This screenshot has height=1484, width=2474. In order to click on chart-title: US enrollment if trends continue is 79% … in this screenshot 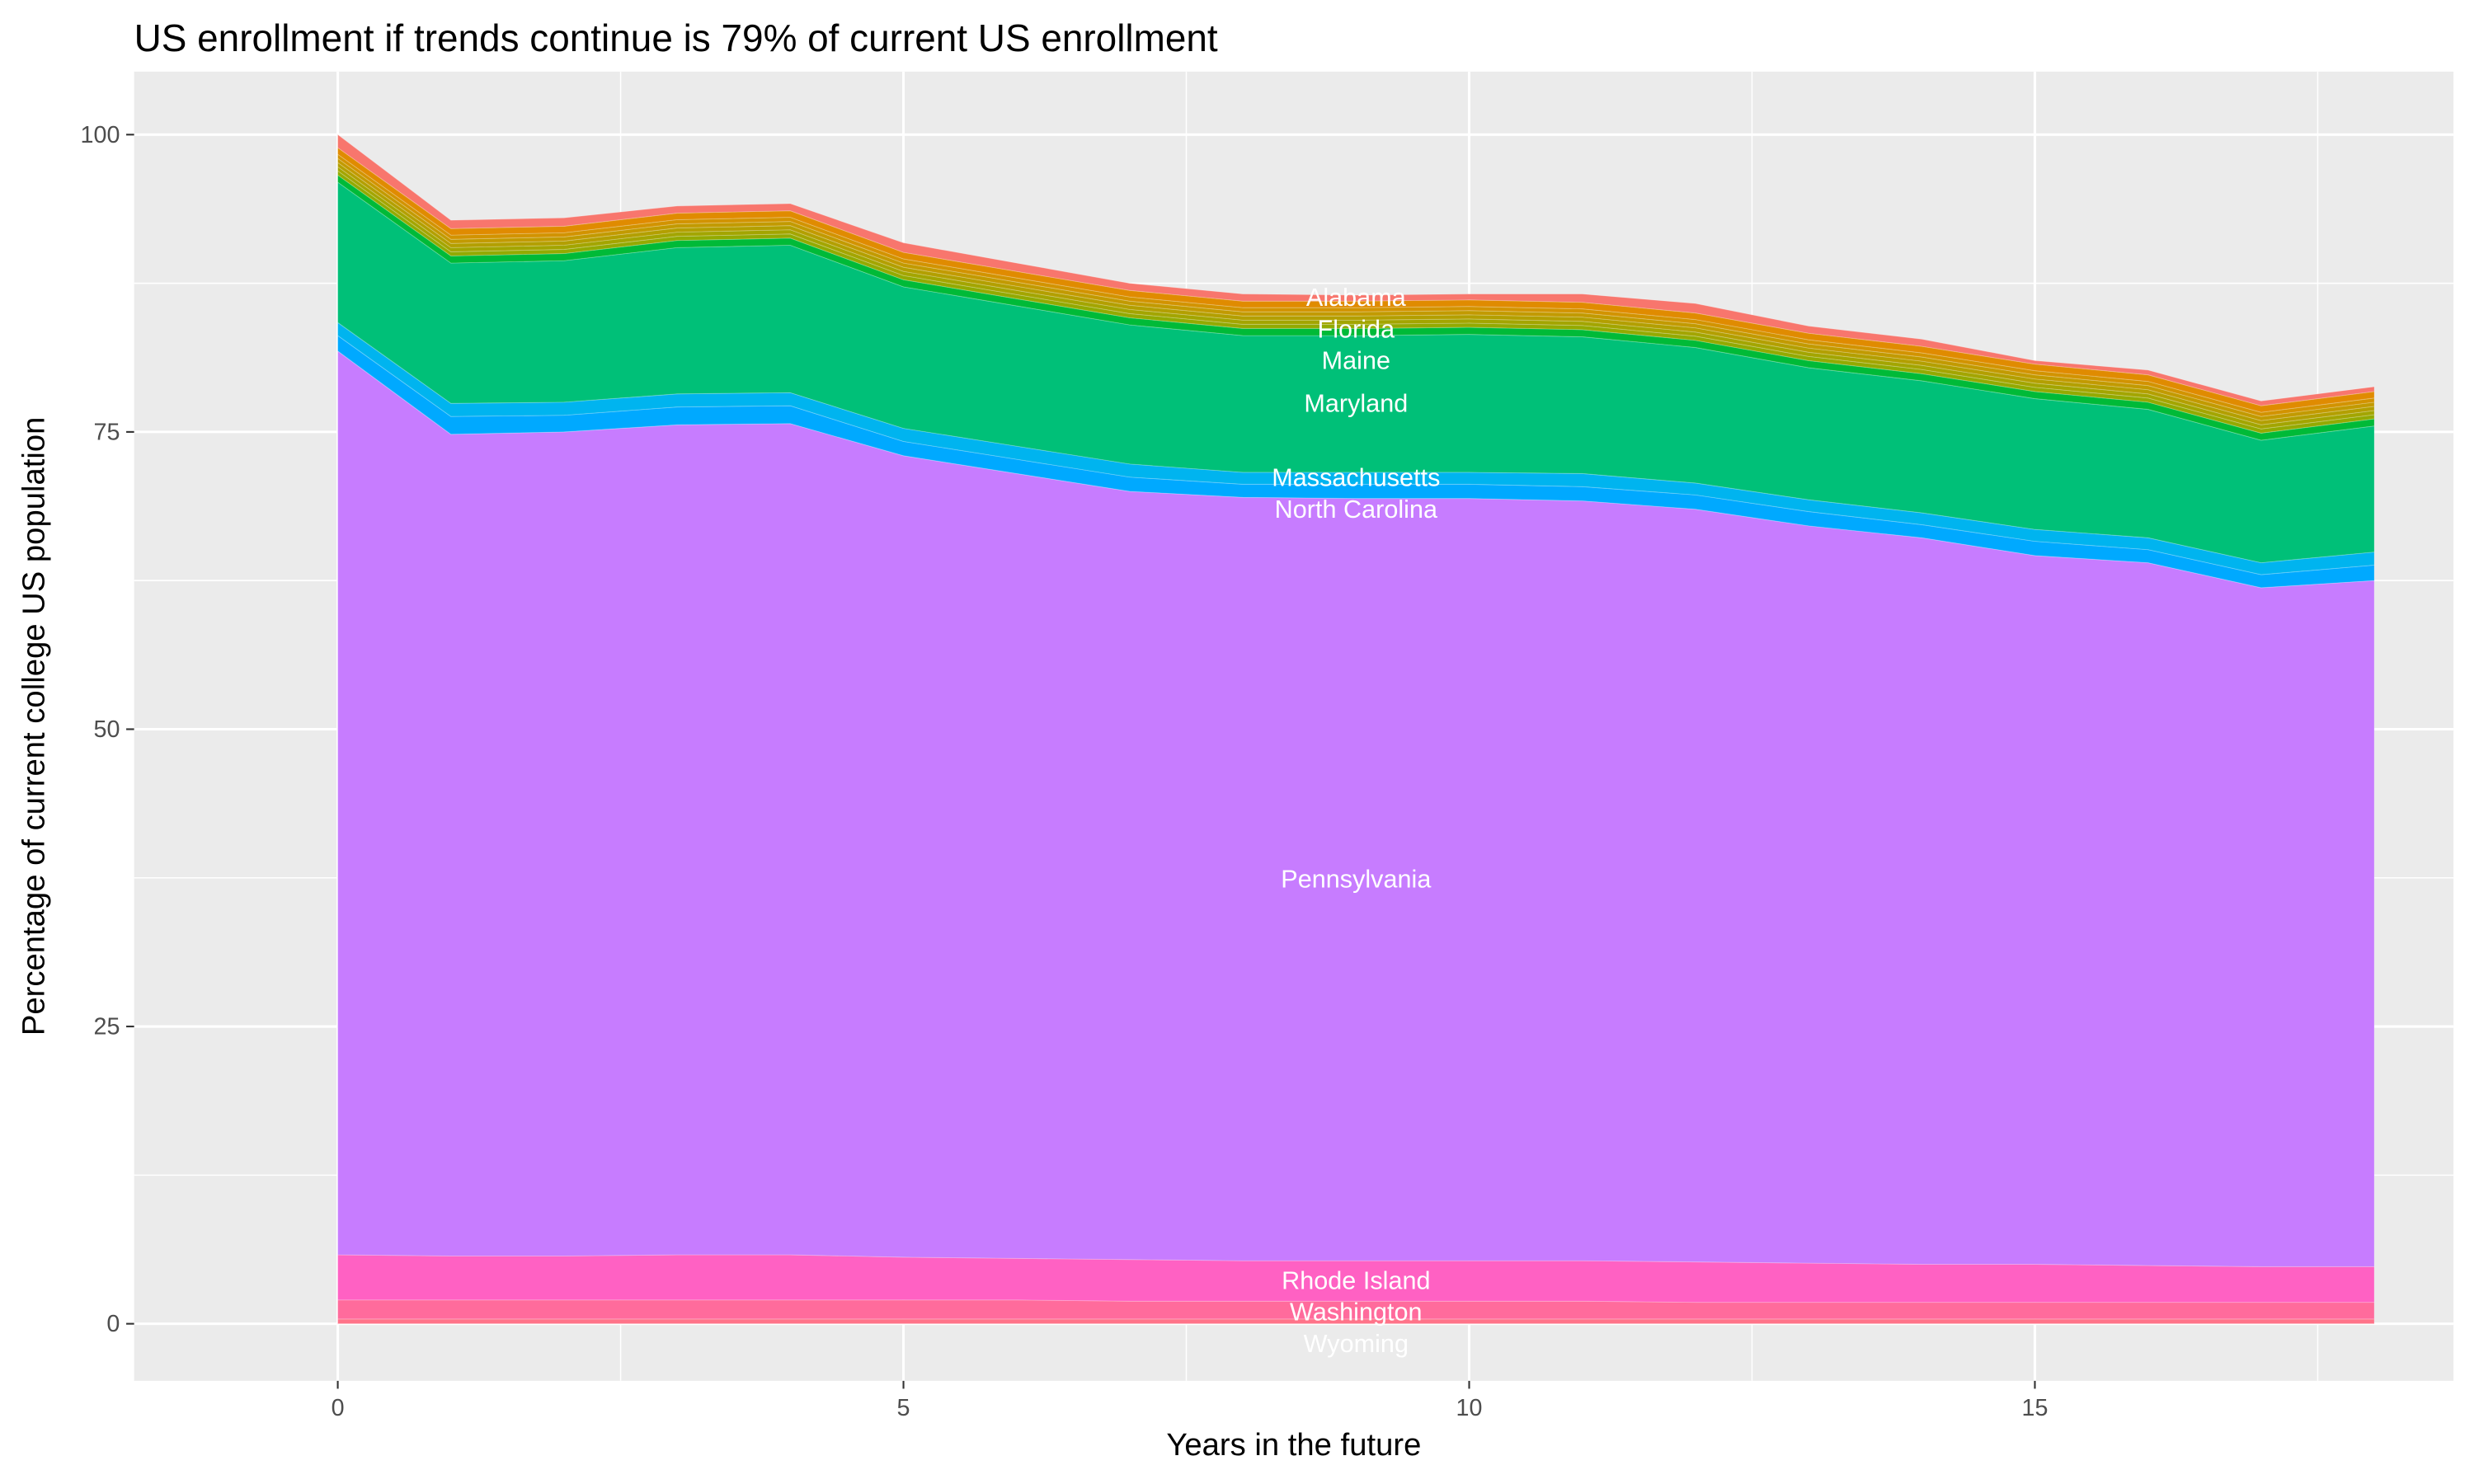, I will do `click(676, 37)`.